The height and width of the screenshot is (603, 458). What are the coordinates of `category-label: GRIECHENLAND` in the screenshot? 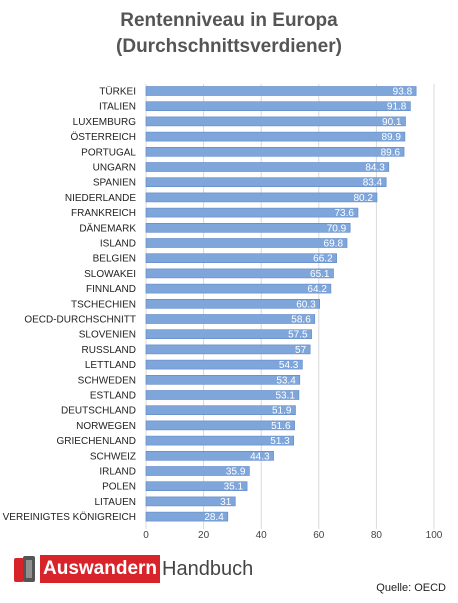 It's located at (96, 441).